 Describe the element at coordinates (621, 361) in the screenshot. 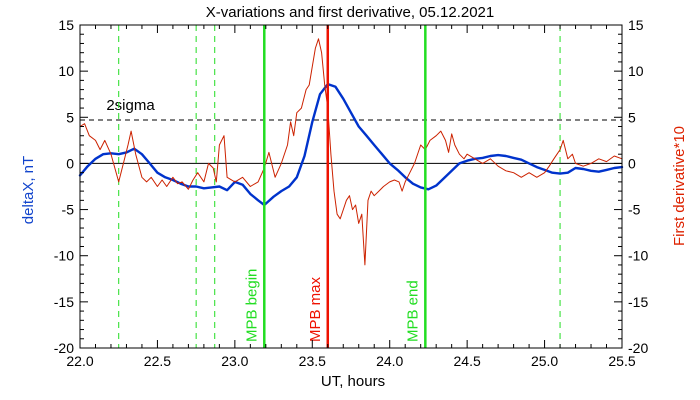

I see `x-tick-label-7: 25.5` at that location.